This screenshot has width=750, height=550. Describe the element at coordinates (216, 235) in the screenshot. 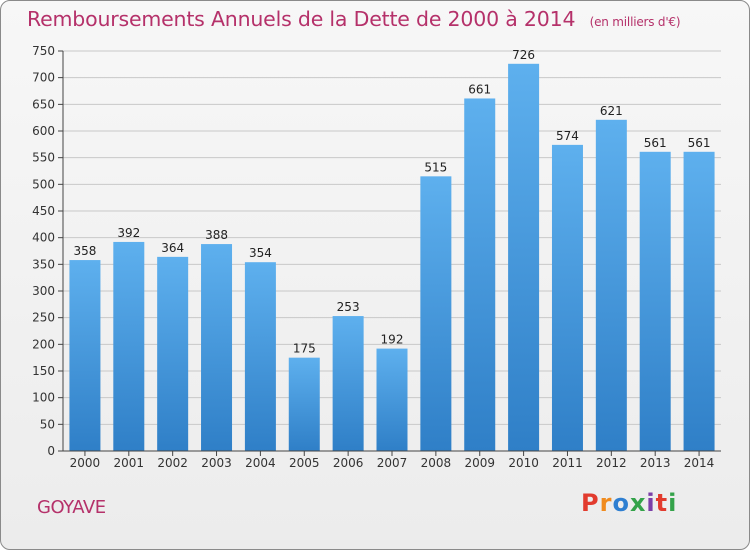

I see `bar-value-label: 388` at that location.